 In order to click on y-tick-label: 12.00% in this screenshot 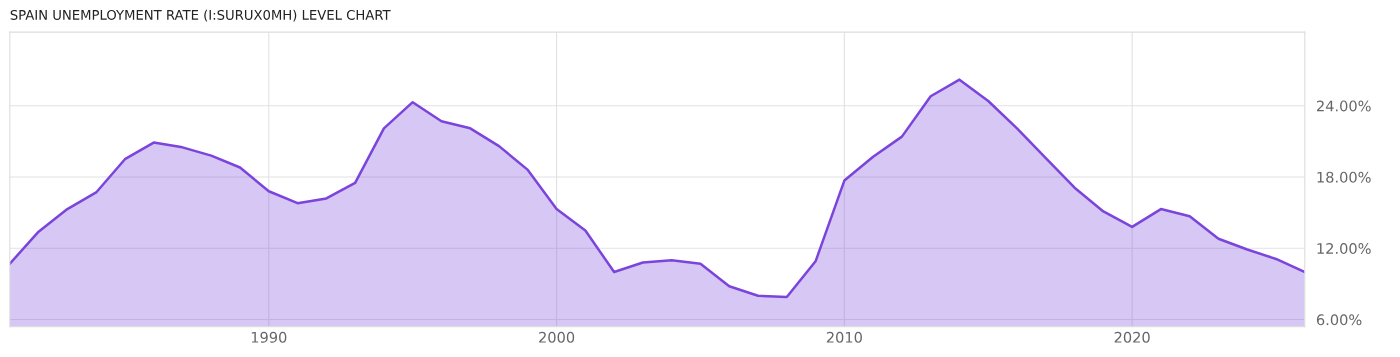, I will do `click(1344, 248)`.